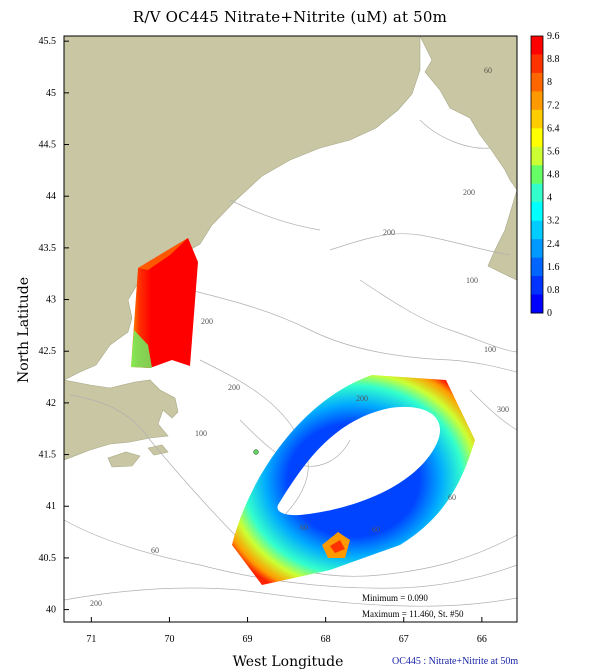 Image resolution: width=597 pixels, height=672 pixels. Describe the element at coordinates (256, 452) in the screenshot. I see `station-marker` at that location.